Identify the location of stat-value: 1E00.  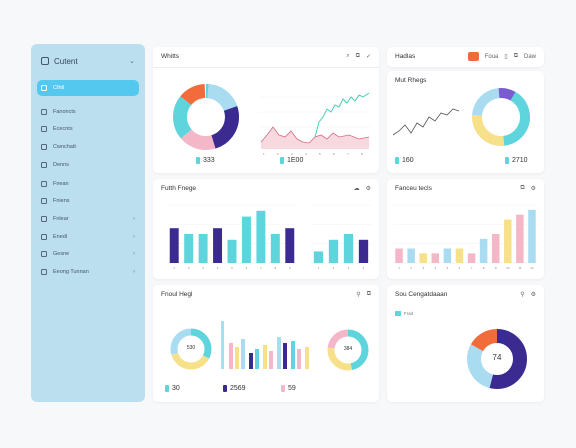
(295, 160).